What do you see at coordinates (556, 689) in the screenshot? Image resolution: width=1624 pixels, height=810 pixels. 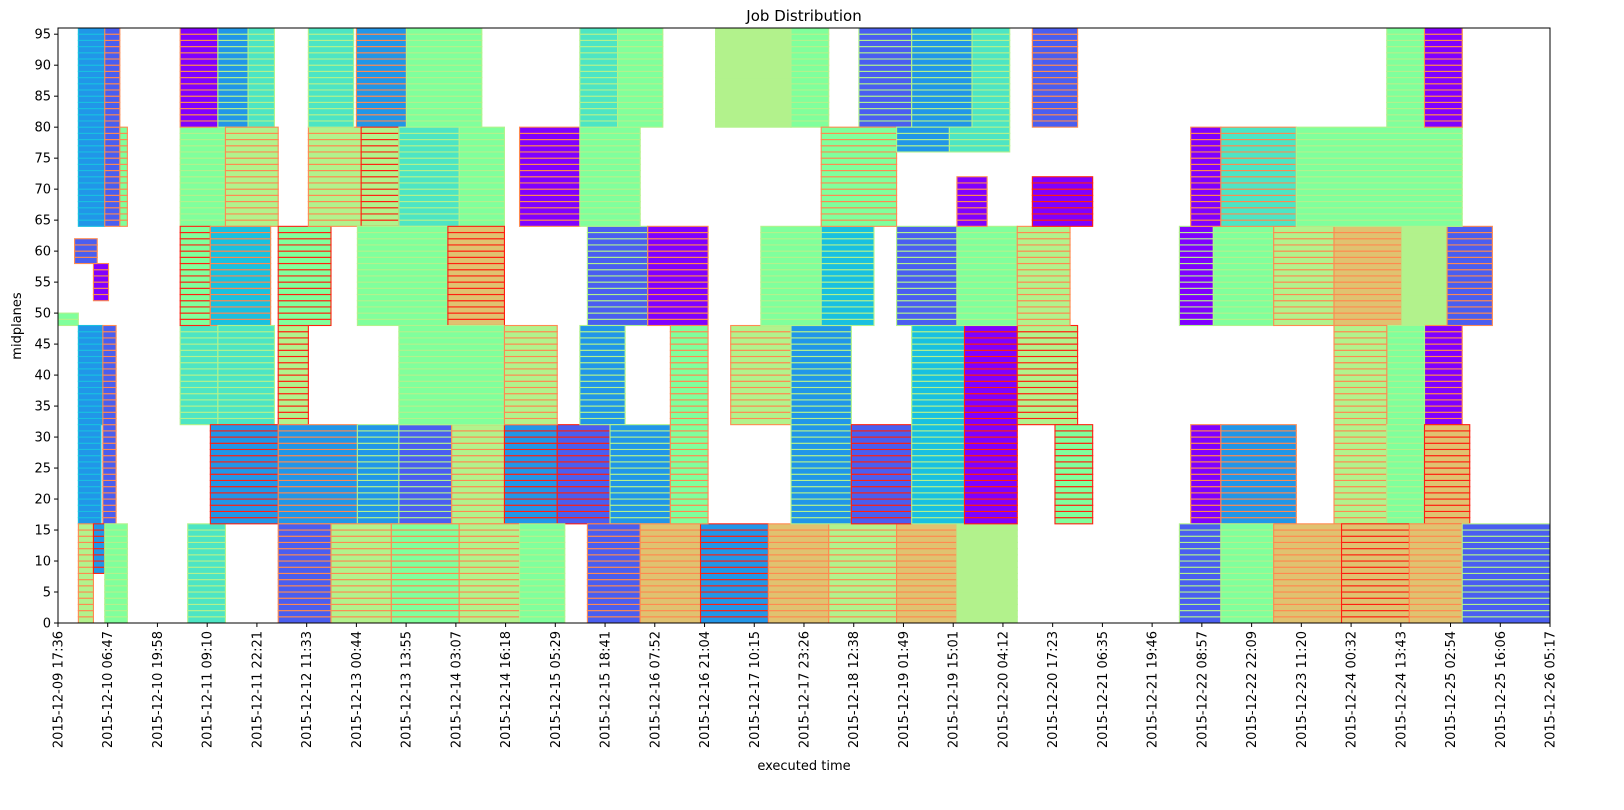 I see `x-tick-label: 2015-12-15 05:29` at bounding box center [556, 689].